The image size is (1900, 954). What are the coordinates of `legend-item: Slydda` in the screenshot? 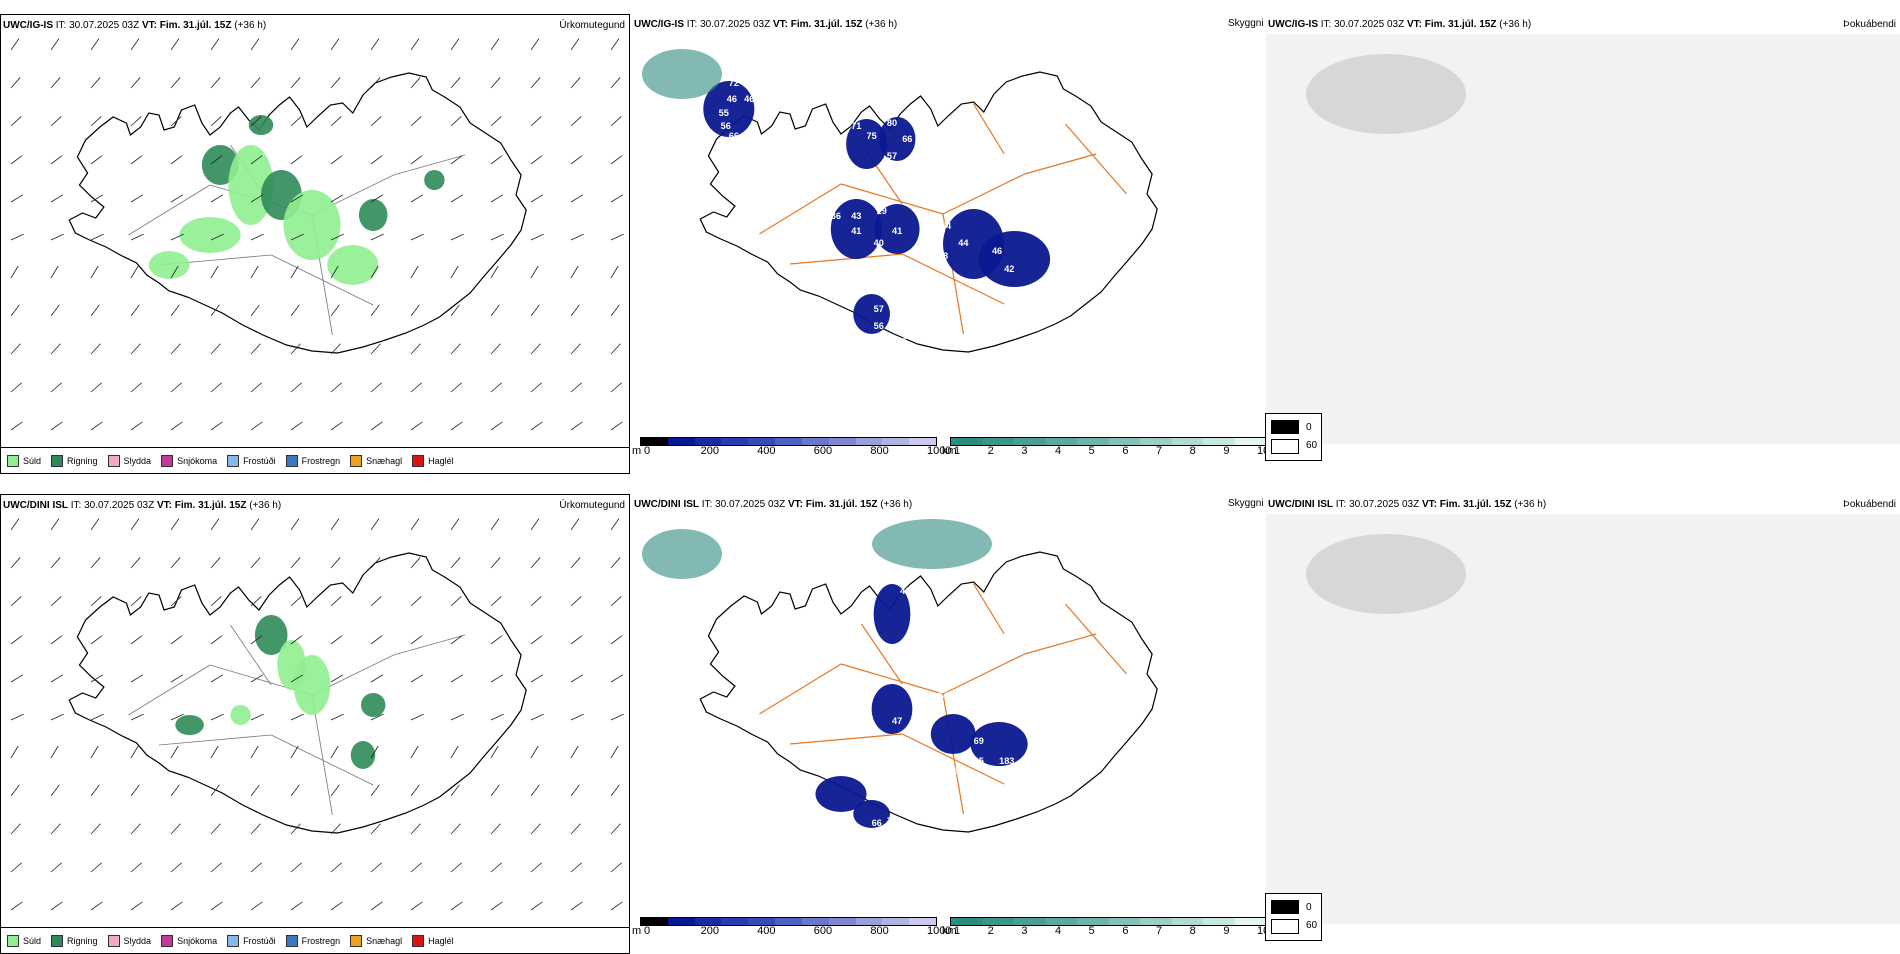 It's located at (129, 460).